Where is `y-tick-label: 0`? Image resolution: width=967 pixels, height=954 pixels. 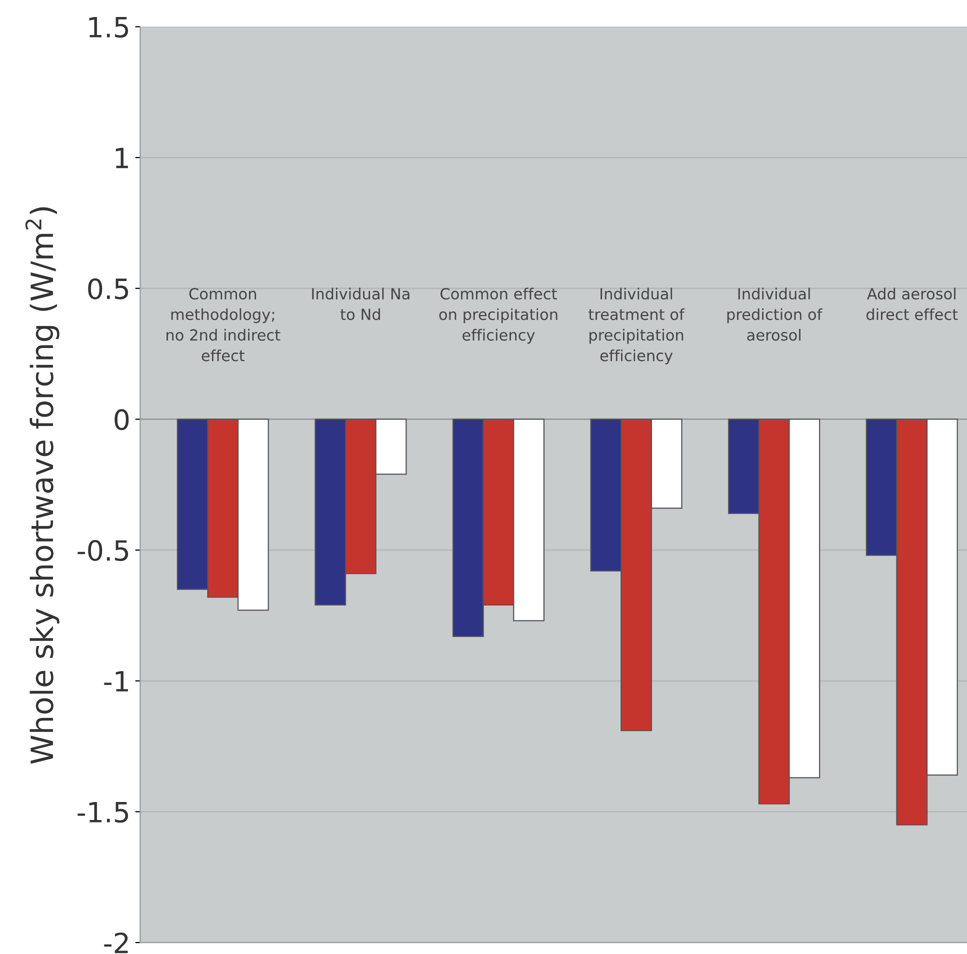 y-tick-label: 0 is located at coordinates (121, 419).